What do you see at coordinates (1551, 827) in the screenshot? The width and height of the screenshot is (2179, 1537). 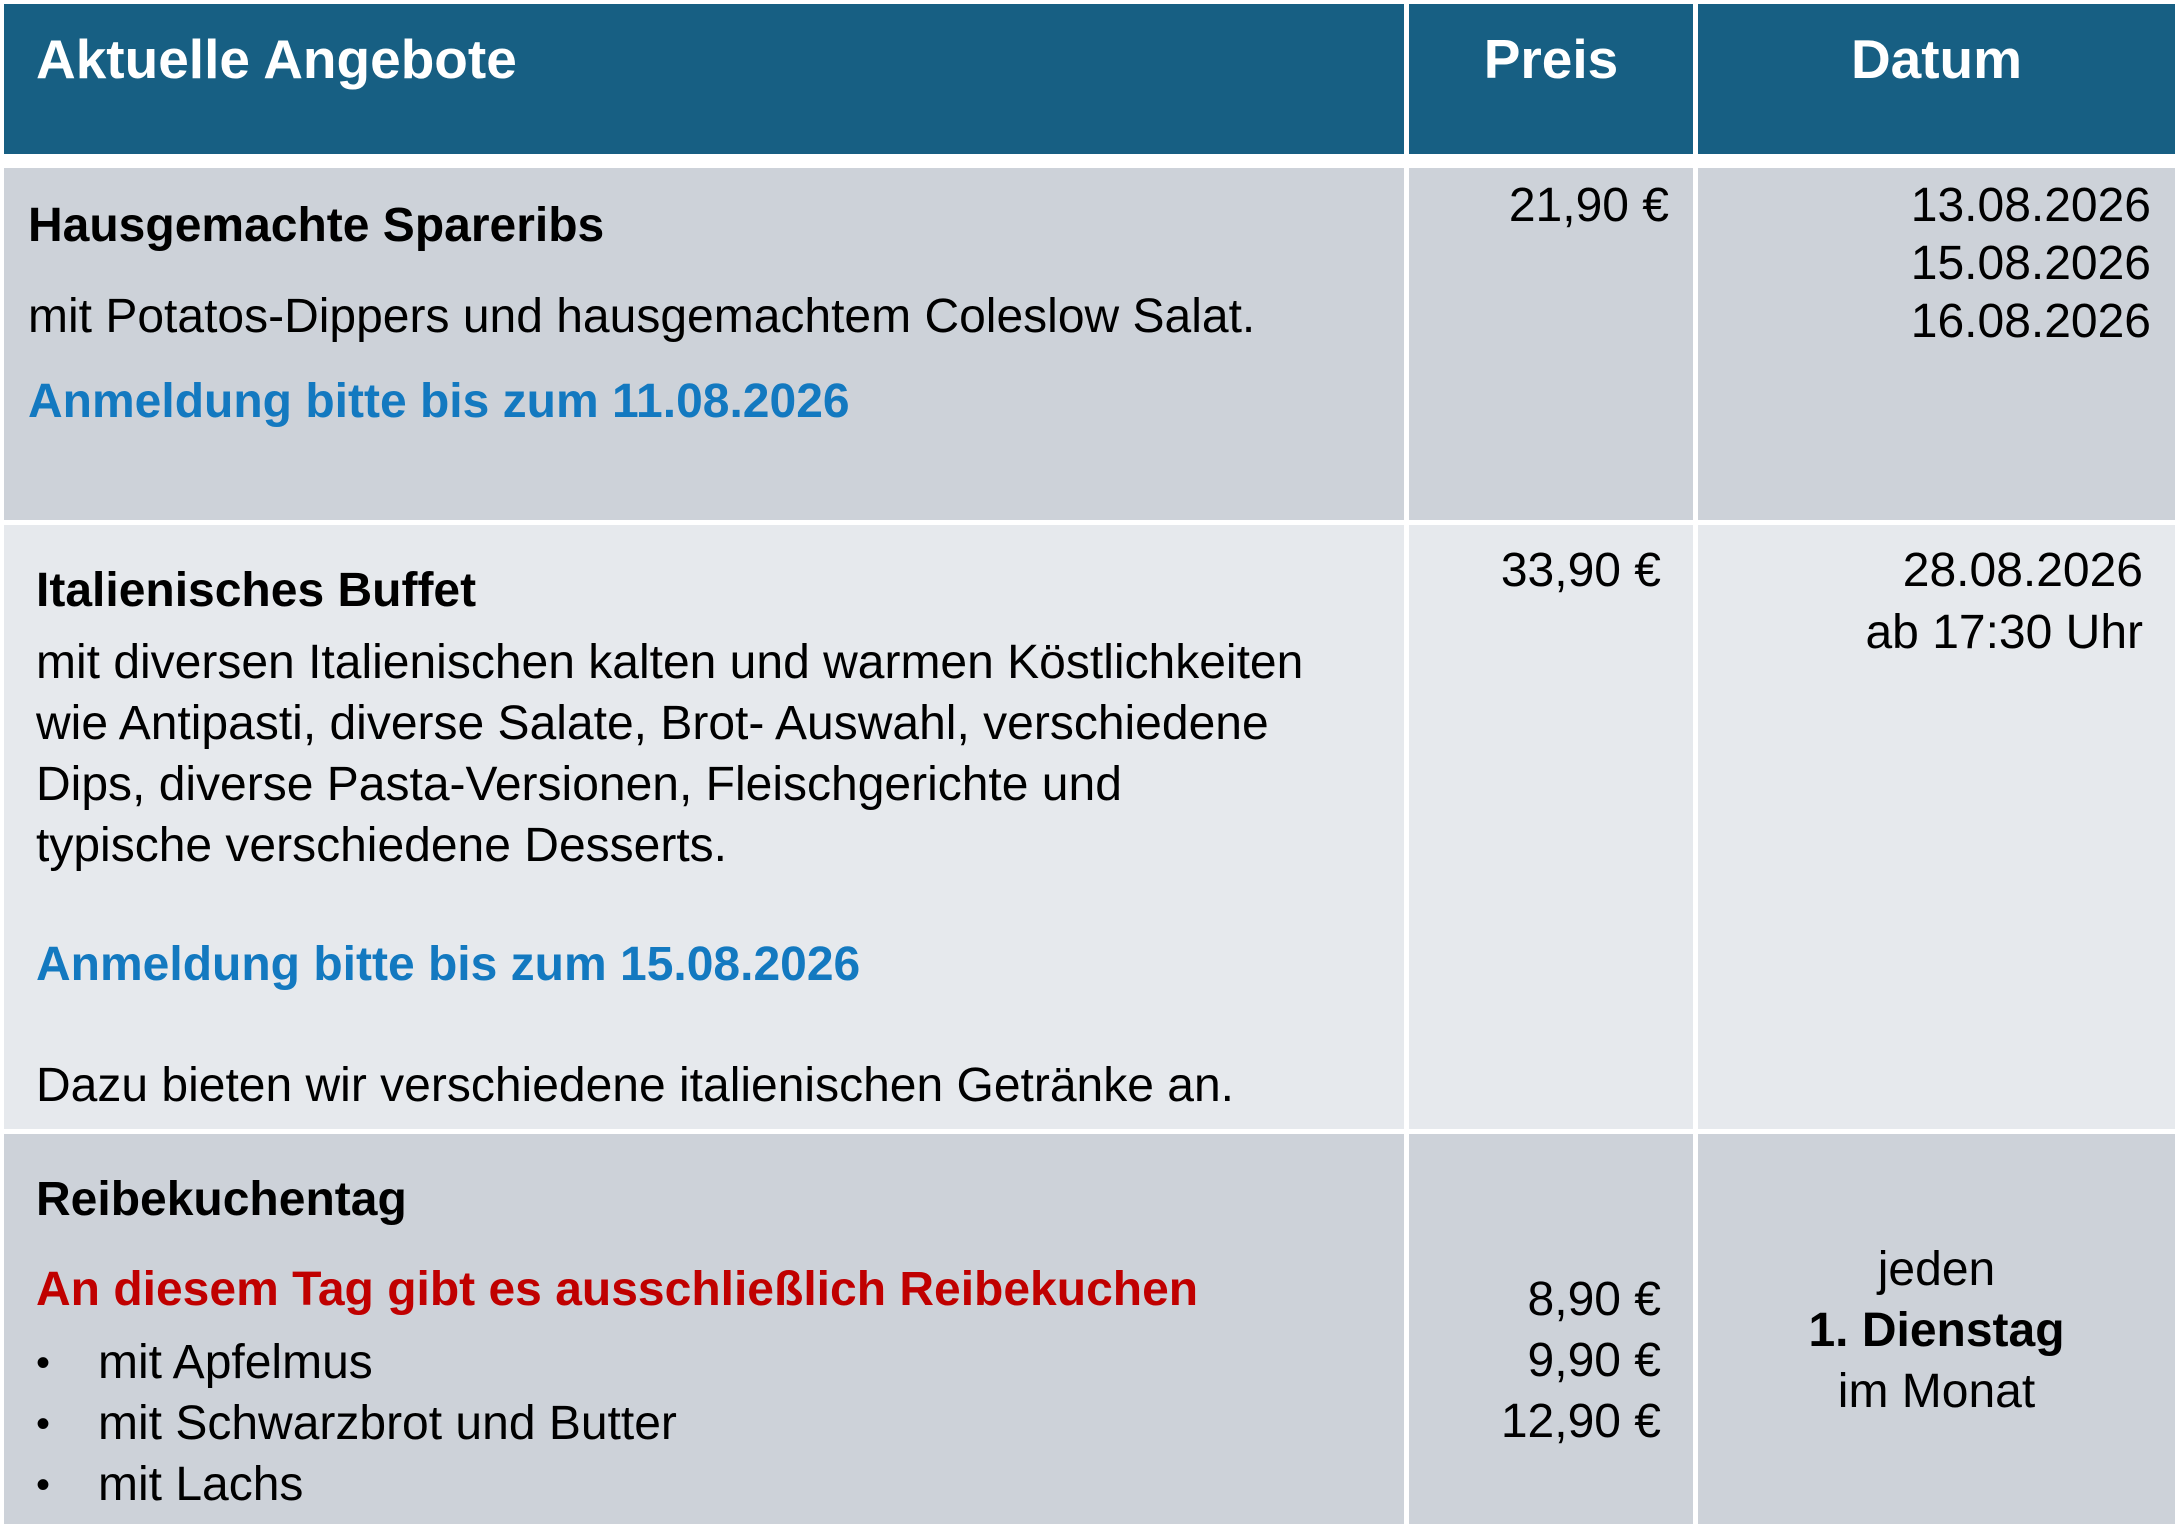 I see `price-cell-buffet: 33,90 €` at bounding box center [1551, 827].